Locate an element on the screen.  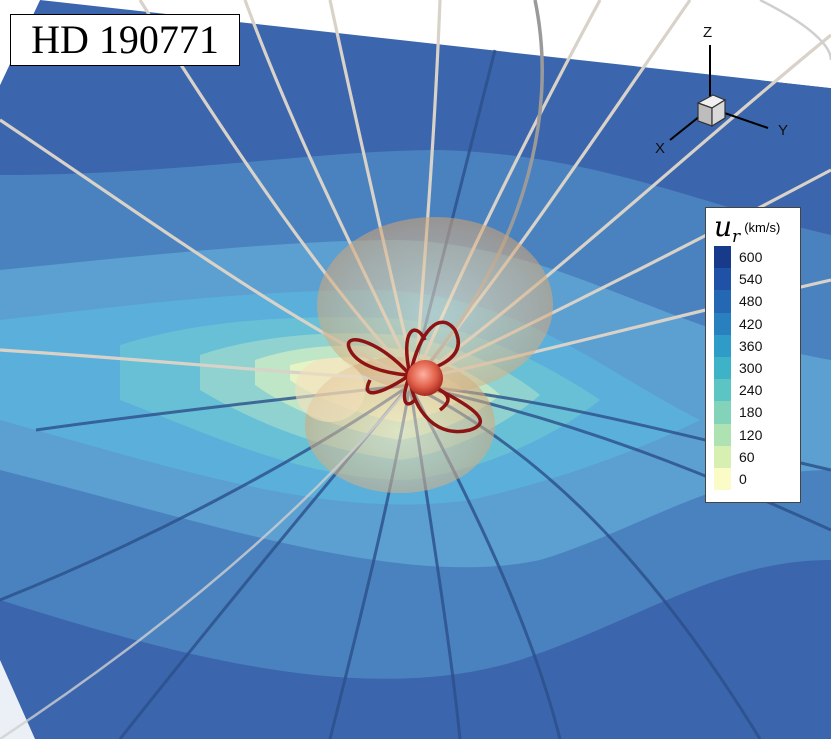
legend-entry: 240 is located at coordinates (738, 390).